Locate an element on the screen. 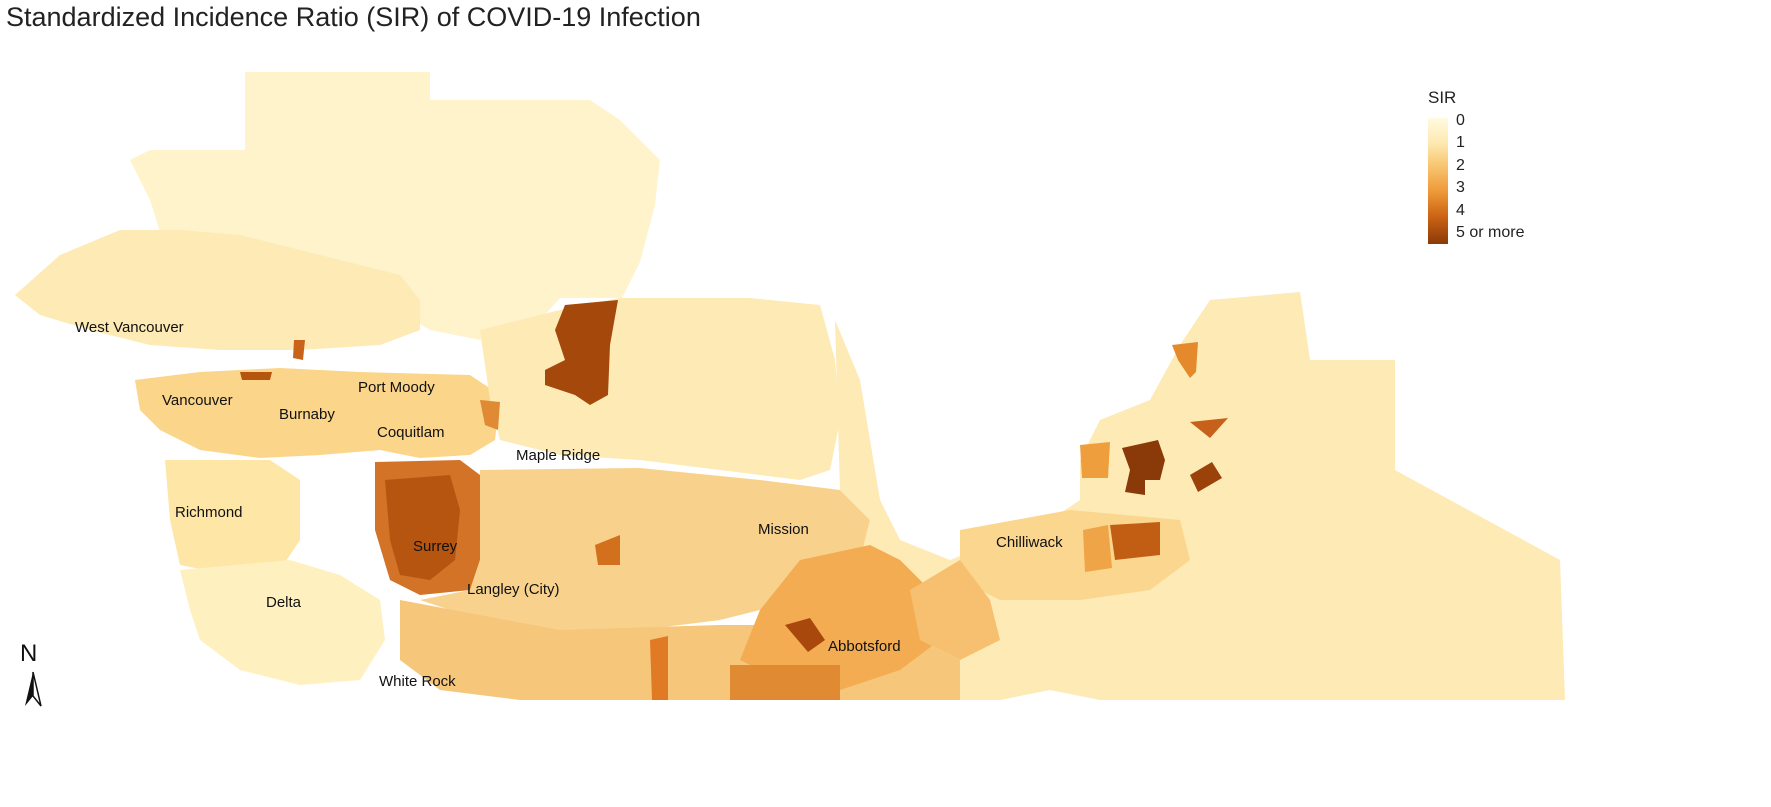 Image resolution: width=1771 pixels, height=807 pixels. region-abbotsford is located at coordinates (840, 617).